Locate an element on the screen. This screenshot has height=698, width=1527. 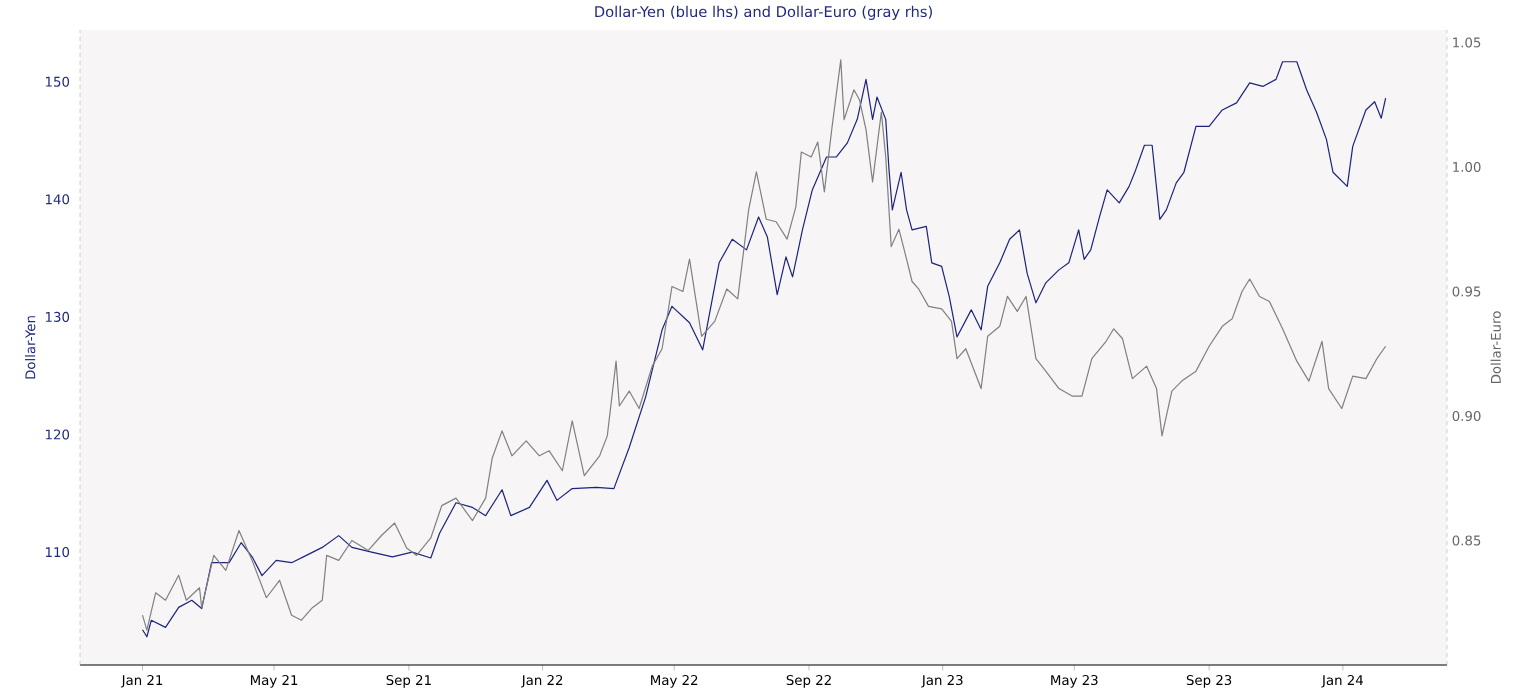
y-axis-title: Dollar-Yen is located at coordinates (30, 347).